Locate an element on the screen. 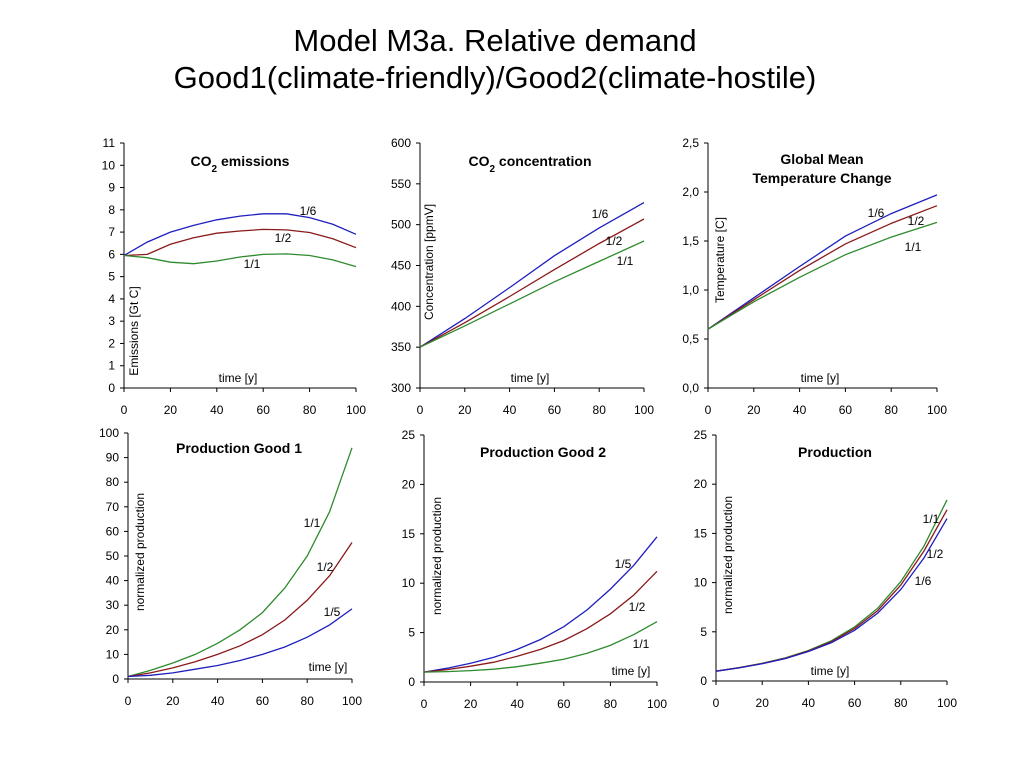  y-tick-label: 30 is located at coordinates (113, 605).